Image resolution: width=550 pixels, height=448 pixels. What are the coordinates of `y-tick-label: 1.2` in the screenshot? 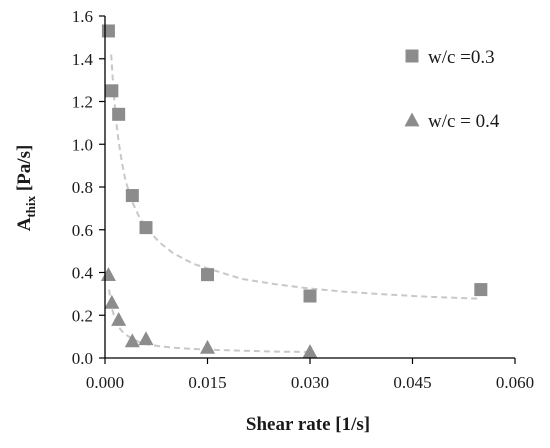 It's located at (82, 102).